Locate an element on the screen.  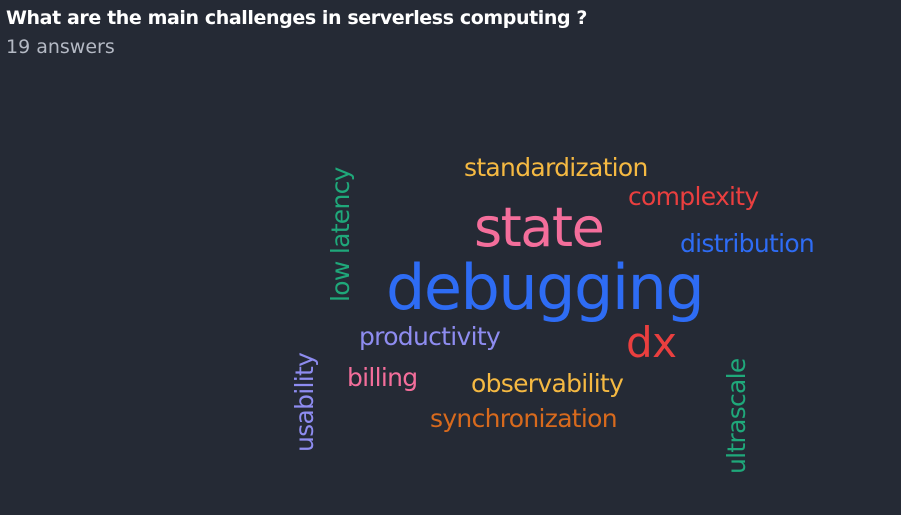
word-complexity: complexity is located at coordinates (693, 196).